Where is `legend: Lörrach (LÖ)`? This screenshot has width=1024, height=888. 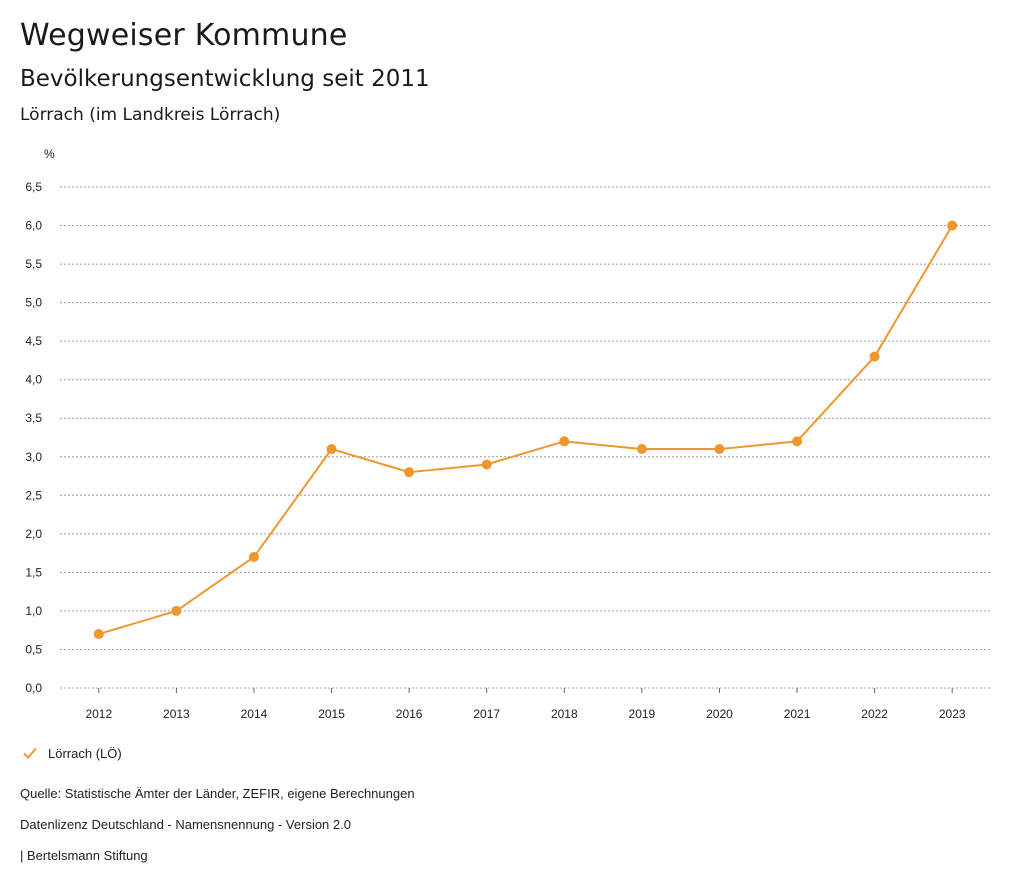
legend: Lörrach (LÖ) is located at coordinates (72, 753).